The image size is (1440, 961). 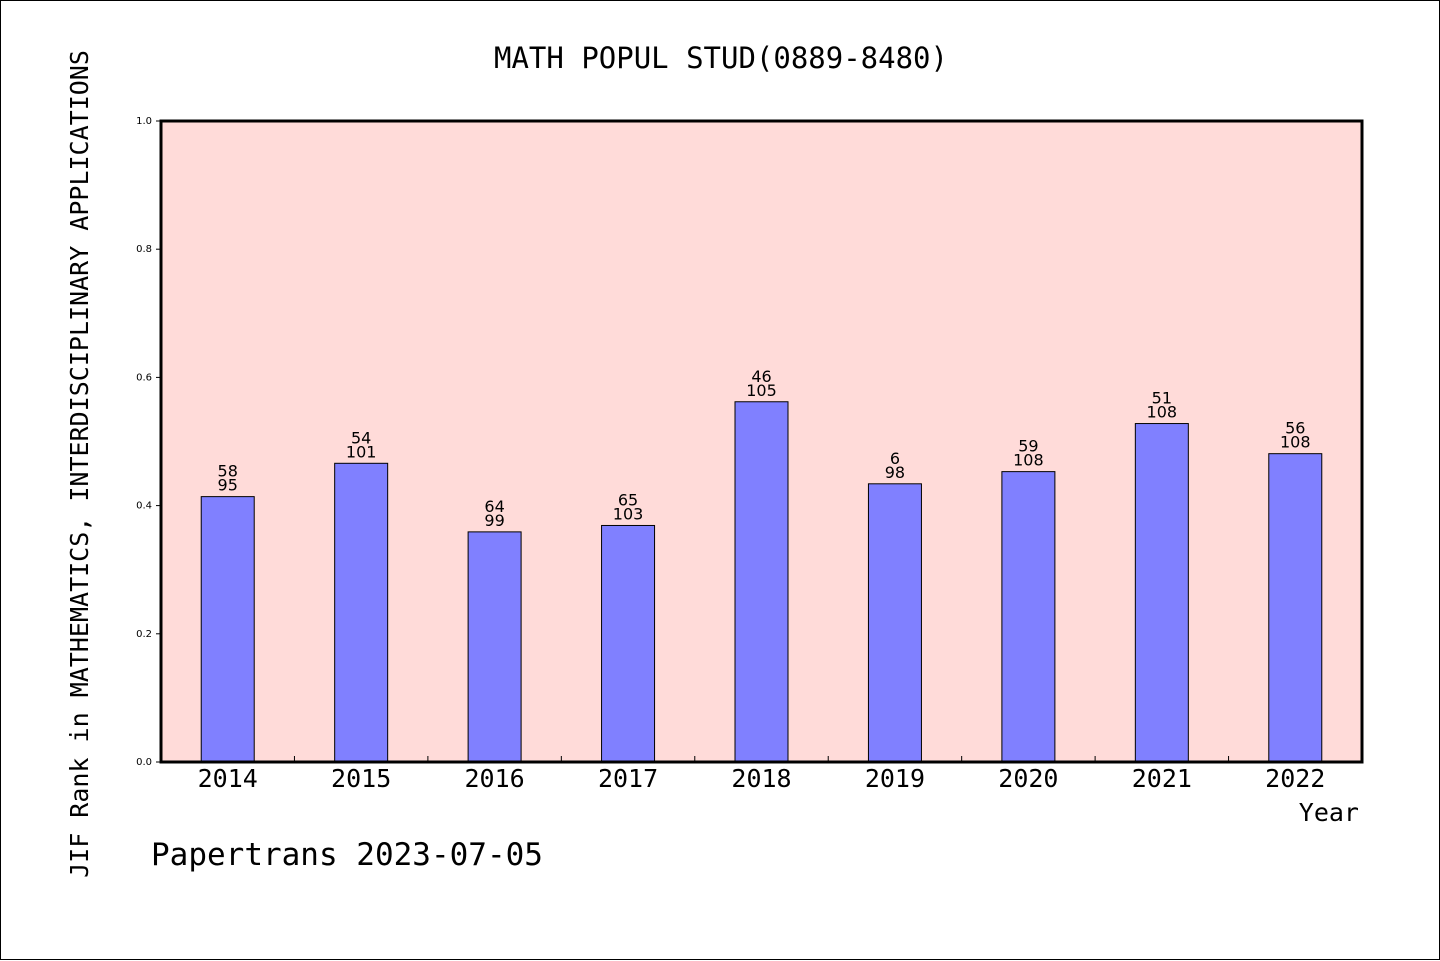 What do you see at coordinates (761, 778) in the screenshot?
I see `x-tick-label: 2018` at bounding box center [761, 778].